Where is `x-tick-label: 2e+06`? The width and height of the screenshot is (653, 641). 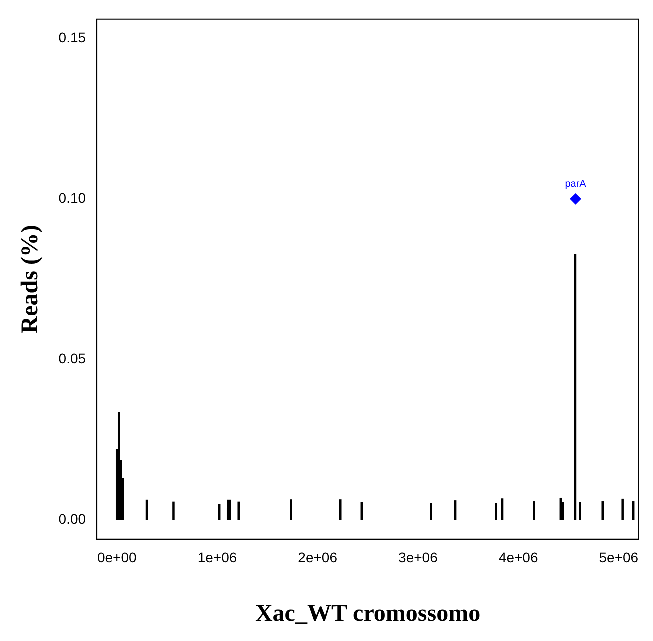 x-tick-label: 2e+06 is located at coordinates (318, 558).